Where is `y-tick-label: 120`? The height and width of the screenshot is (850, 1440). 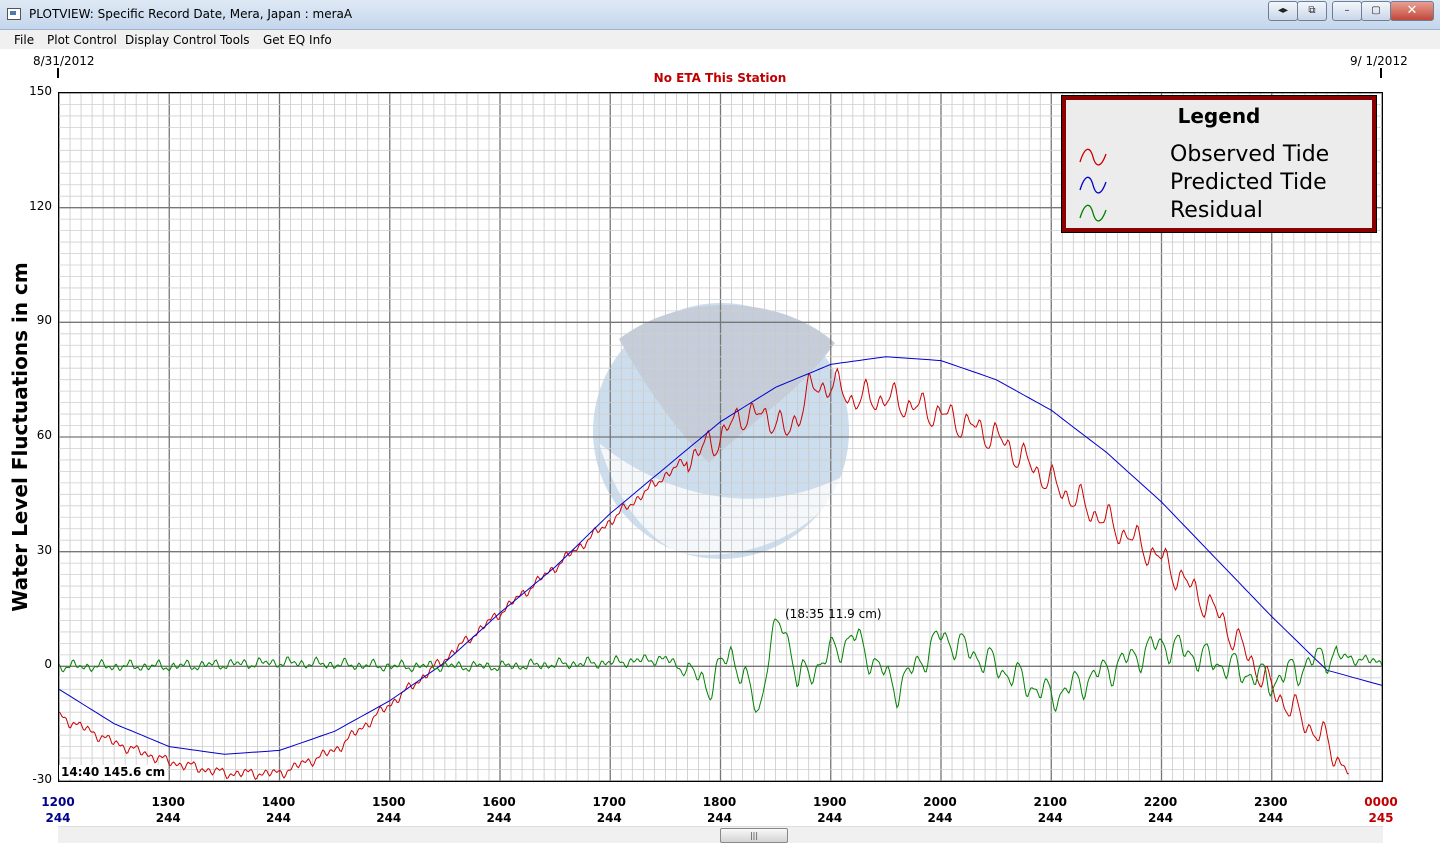
y-tick-label: 120 is located at coordinates (40, 205).